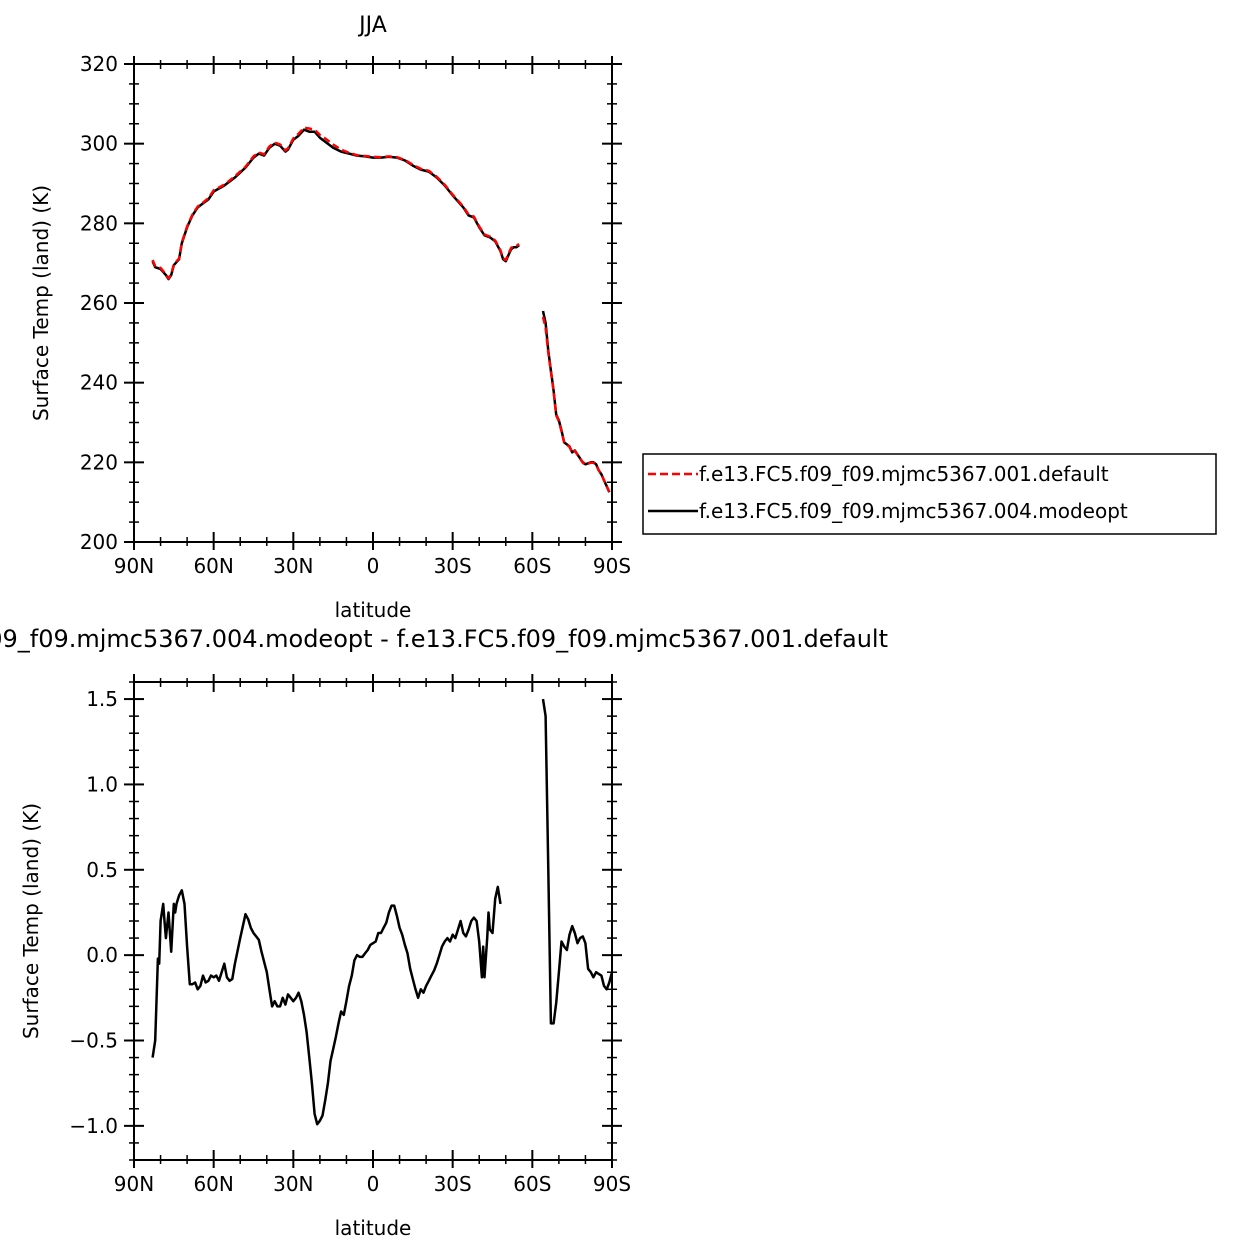  What do you see at coordinates (453, 1184) in the screenshot?
I see `bottom-x-tick-label: 30S` at bounding box center [453, 1184].